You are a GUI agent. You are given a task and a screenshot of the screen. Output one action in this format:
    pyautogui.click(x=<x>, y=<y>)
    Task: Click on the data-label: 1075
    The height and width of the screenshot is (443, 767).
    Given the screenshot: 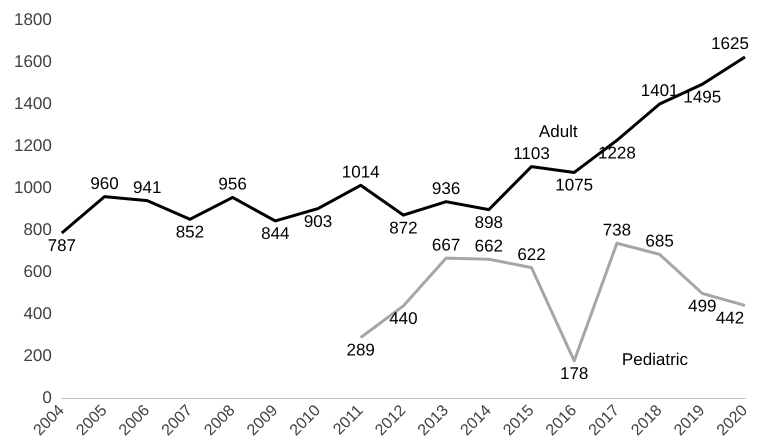 What is the action you would take?
    pyautogui.click(x=574, y=185)
    